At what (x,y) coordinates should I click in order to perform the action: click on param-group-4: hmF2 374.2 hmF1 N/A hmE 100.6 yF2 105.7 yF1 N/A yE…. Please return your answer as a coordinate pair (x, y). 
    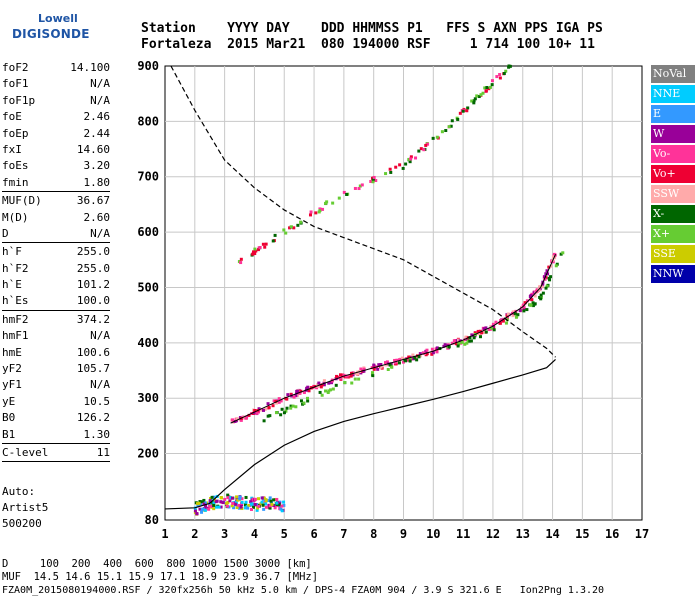
    Looking at the image, I should click on (56, 377).